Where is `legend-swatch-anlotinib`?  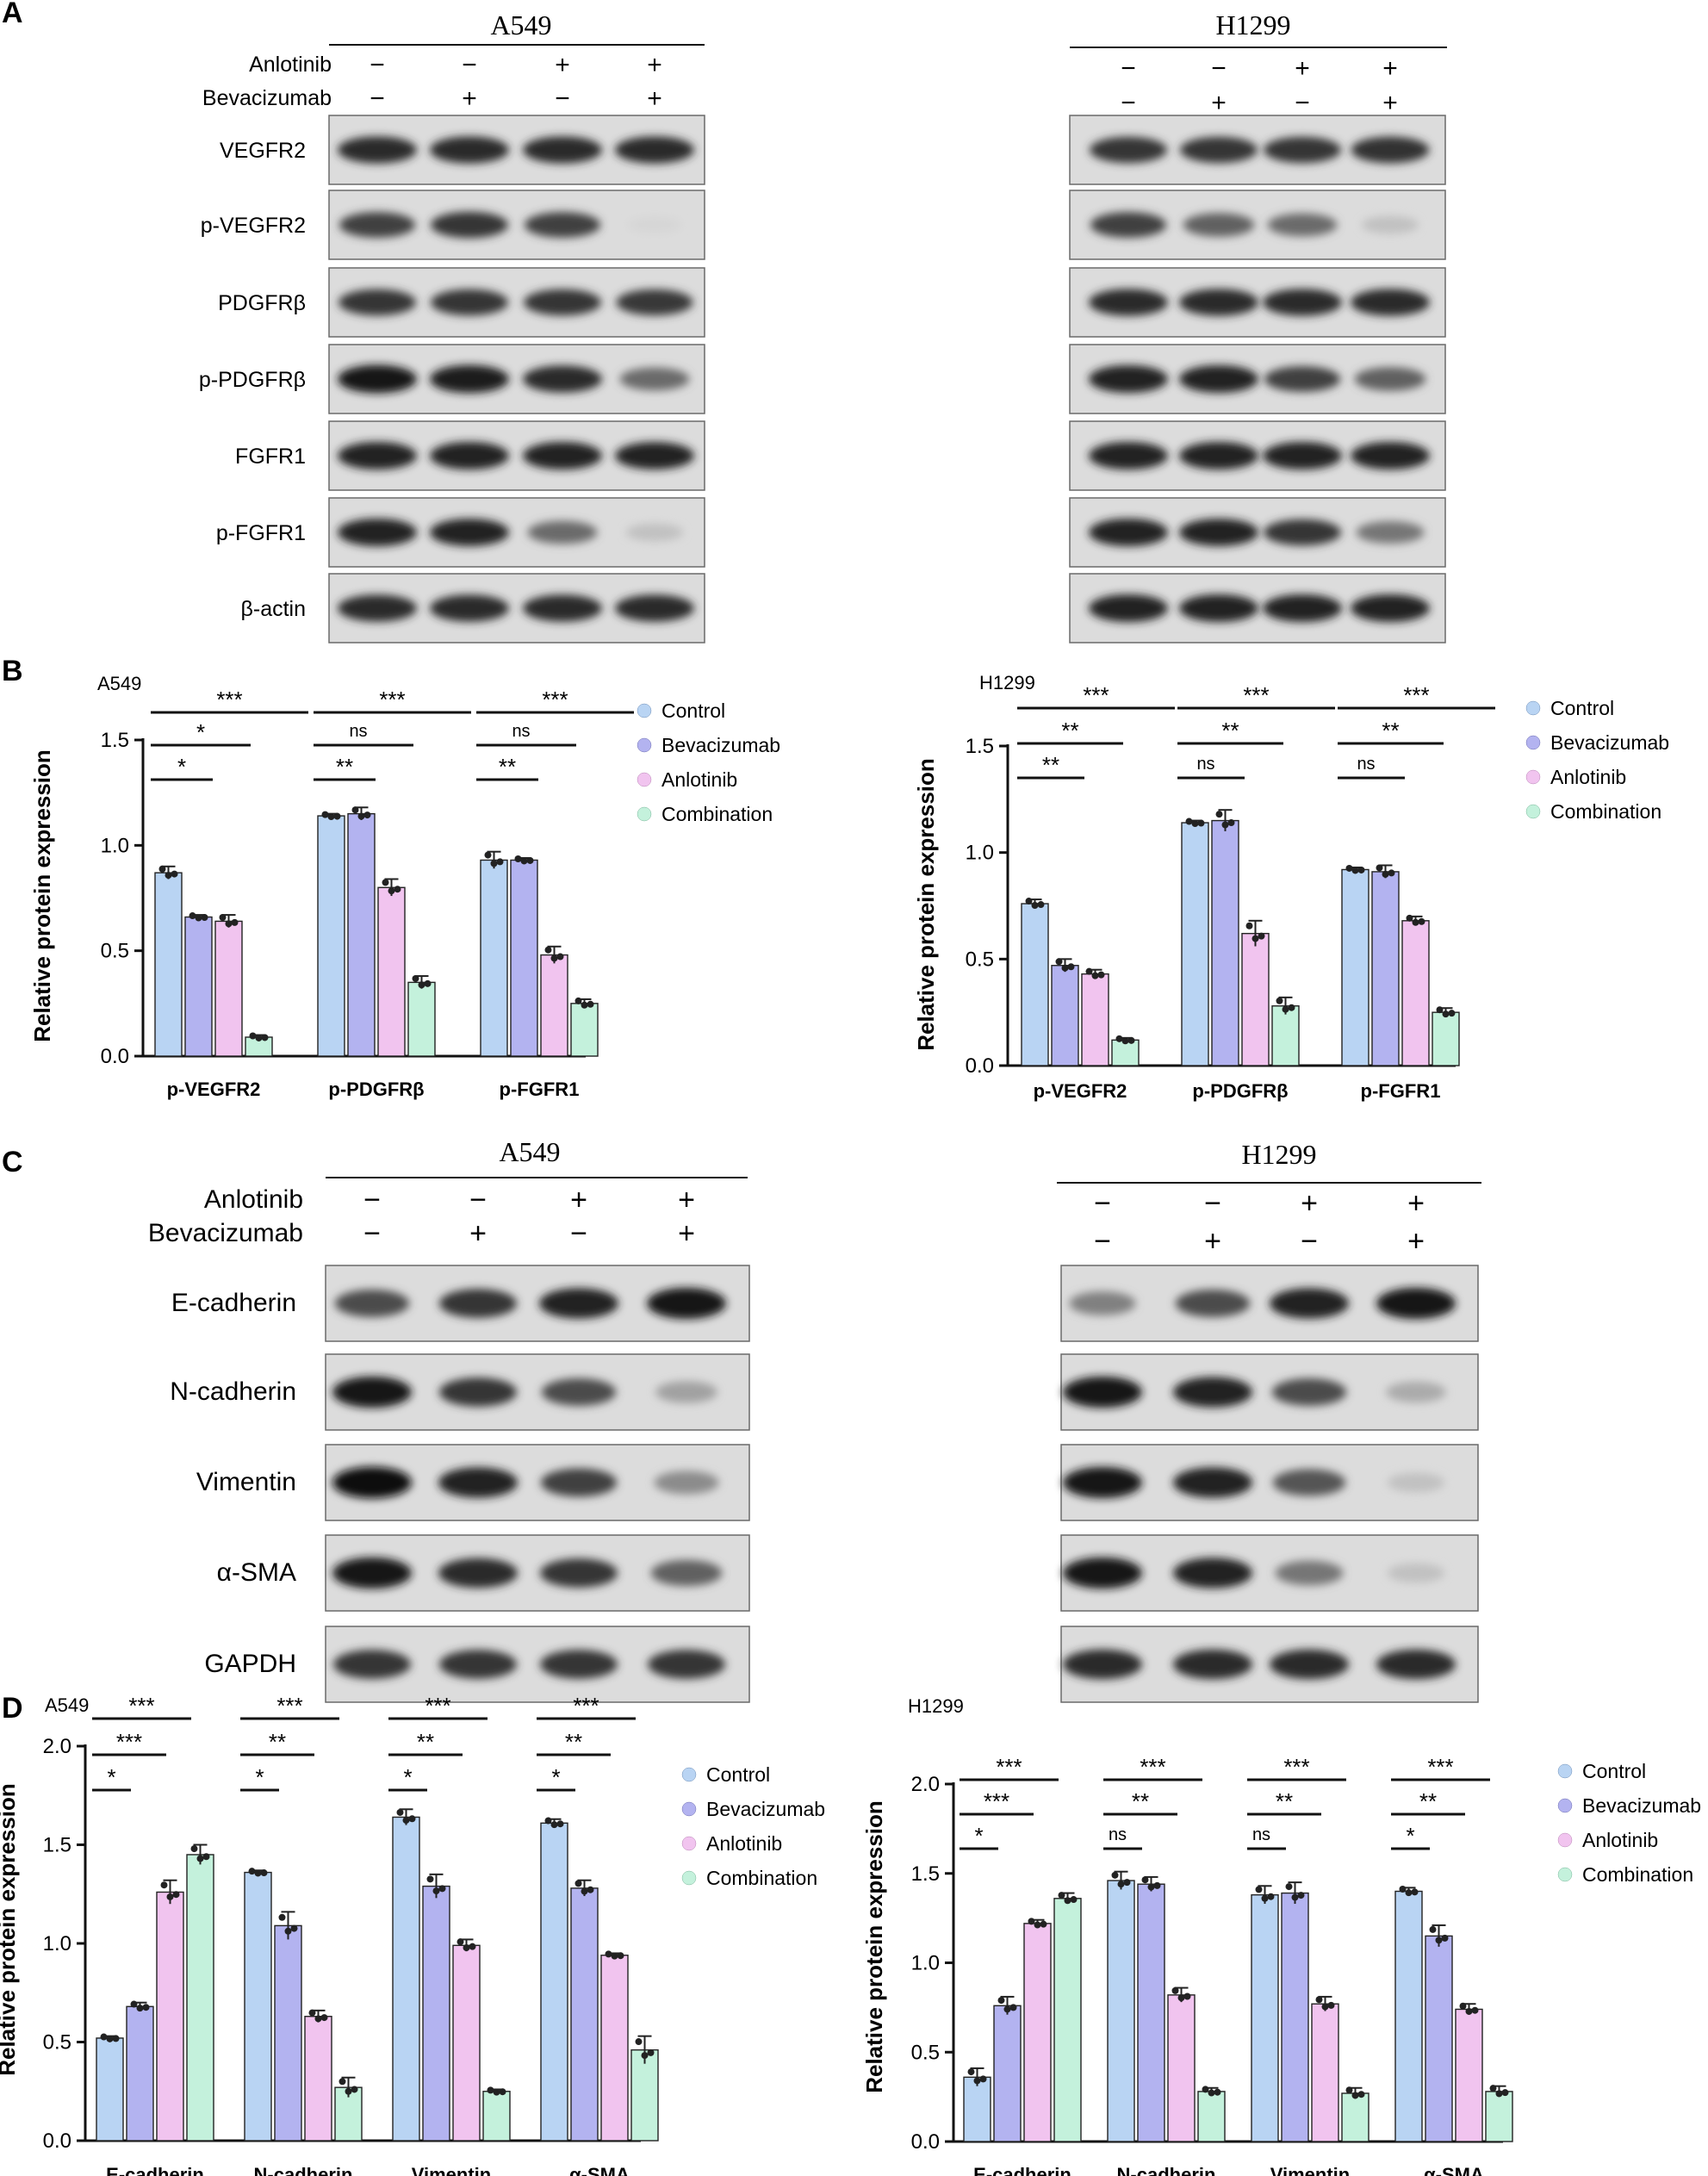
legend-swatch-anlotinib is located at coordinates (689, 1843).